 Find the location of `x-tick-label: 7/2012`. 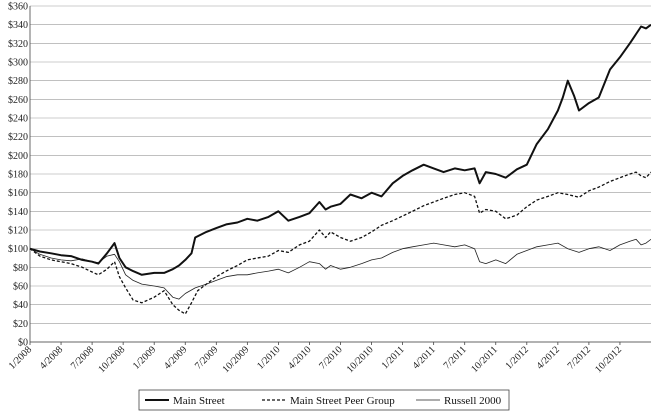

x-tick-label: 7/2012 is located at coordinates (579, 357).